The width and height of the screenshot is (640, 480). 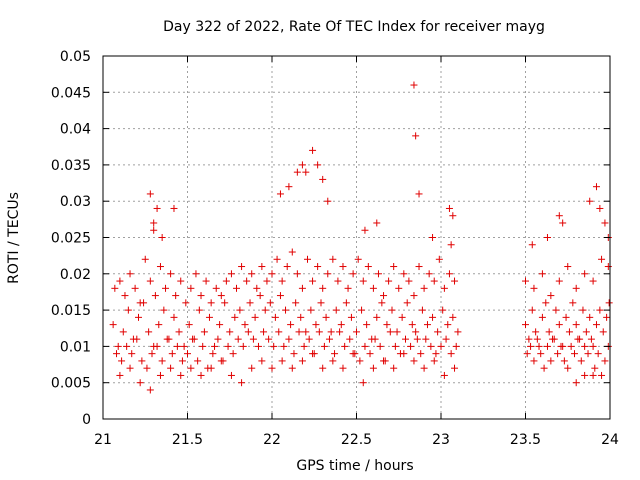 I want to click on y-tick-label: 0.04, so click(x=75, y=130).